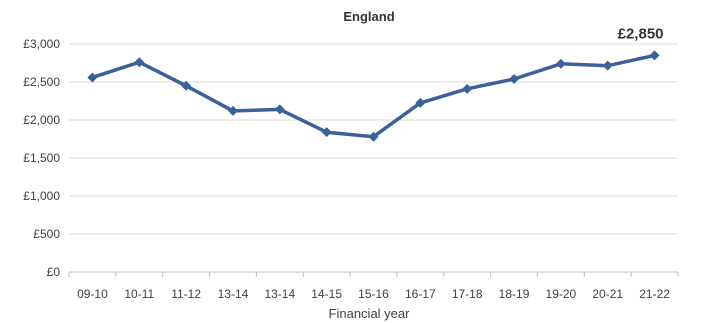 Image resolution: width=701 pixels, height=323 pixels. Describe the element at coordinates (139, 294) in the screenshot. I see `x-tick-label: 10-11` at that location.